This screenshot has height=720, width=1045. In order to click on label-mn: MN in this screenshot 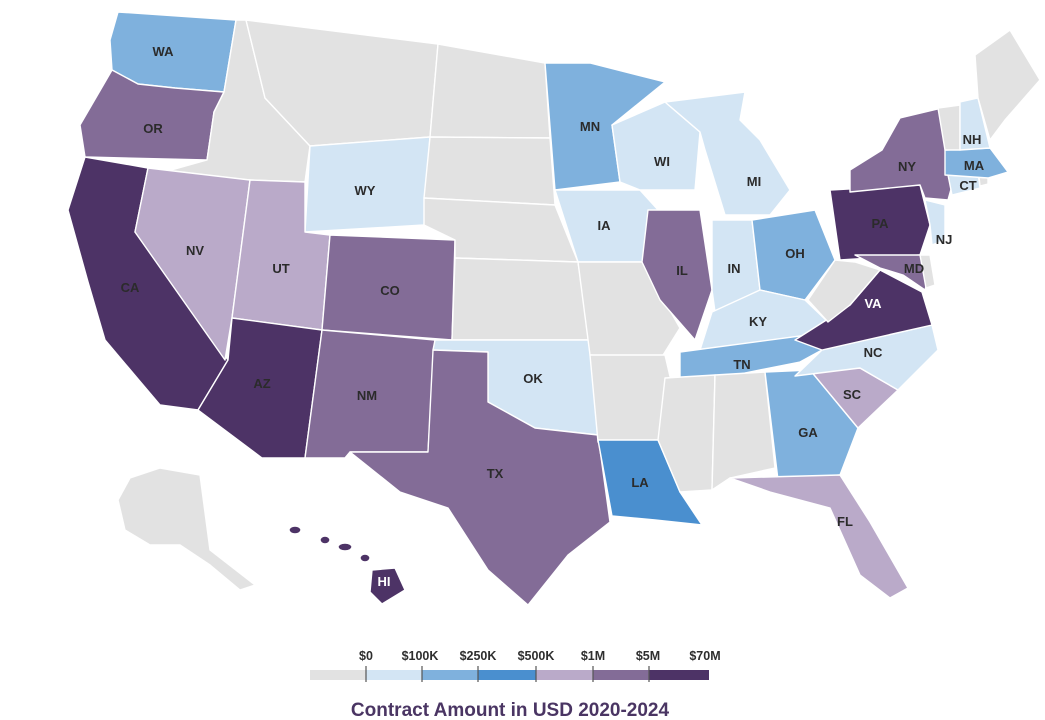, I will do `click(590, 126)`.